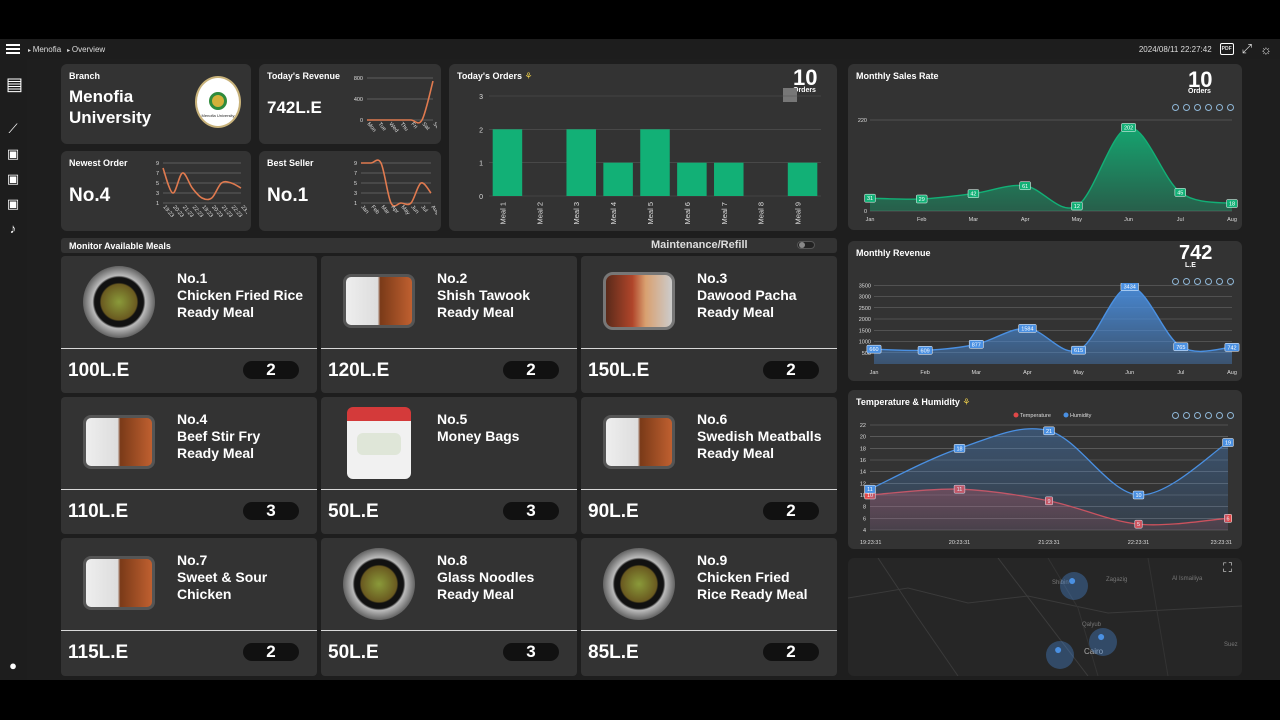 This screenshot has width=1280, height=720. Describe the element at coordinates (866, 354) in the screenshot. I see `y-tick-label: 500` at that location.